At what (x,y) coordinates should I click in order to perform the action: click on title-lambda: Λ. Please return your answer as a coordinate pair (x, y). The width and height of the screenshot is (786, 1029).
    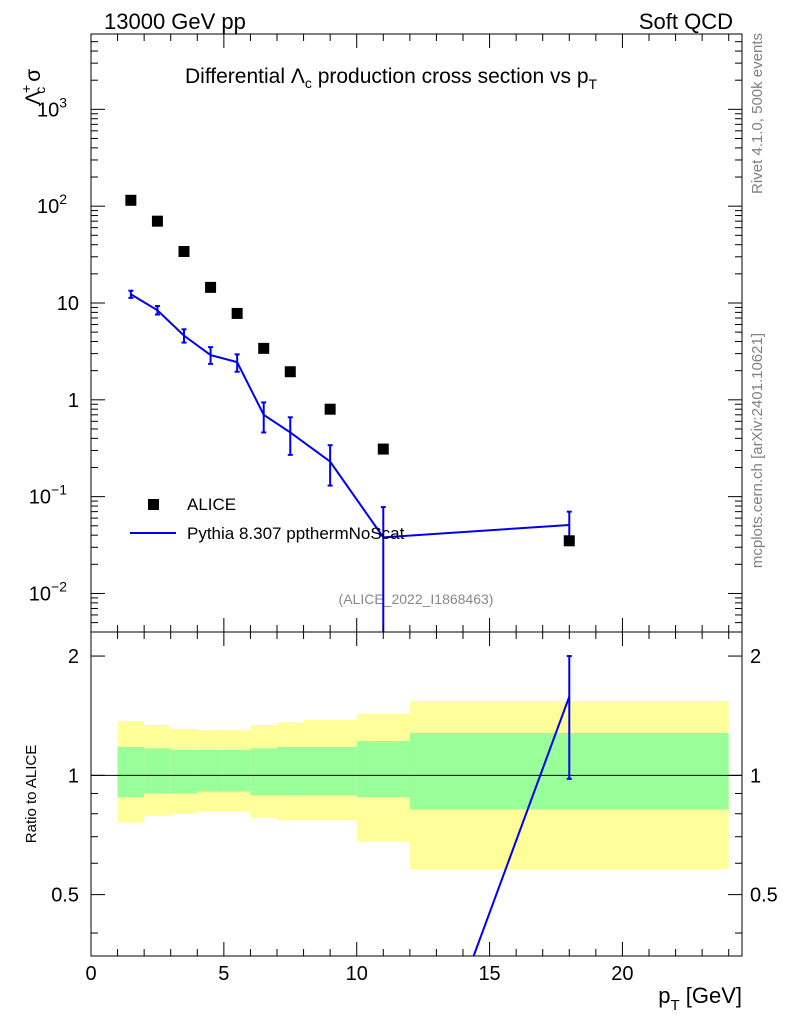
    Looking at the image, I should click on (298, 76).